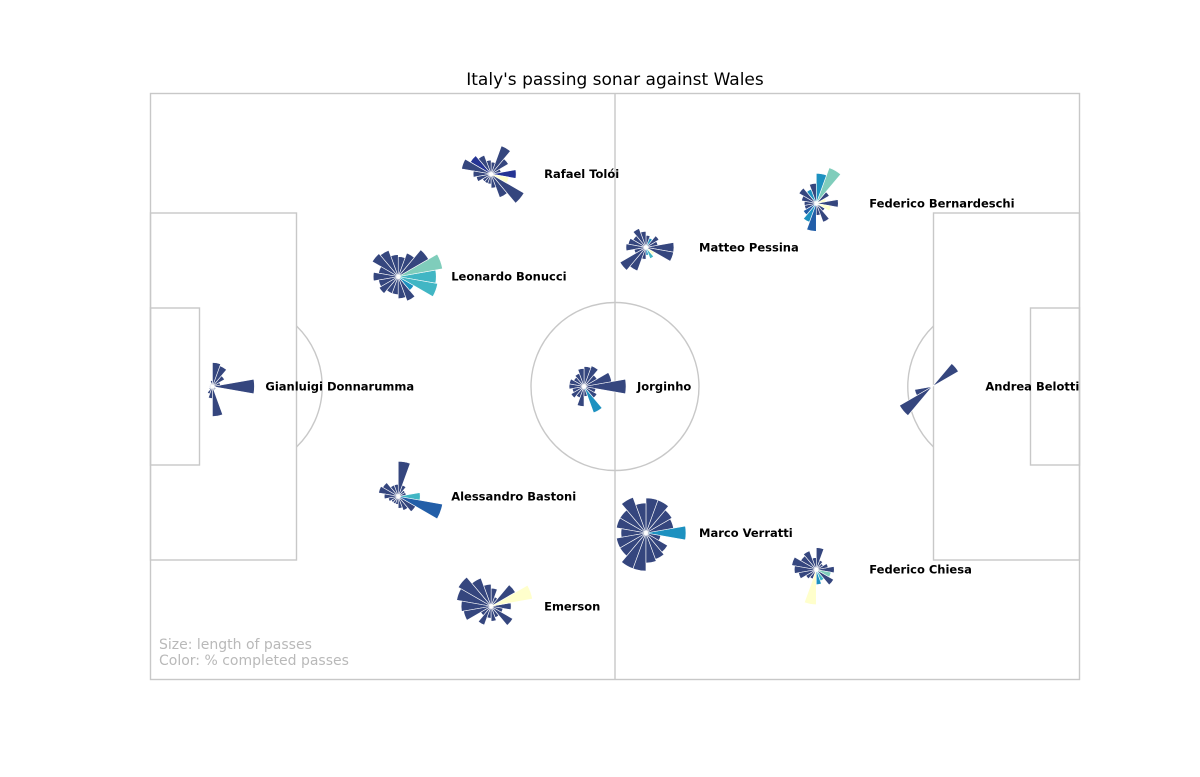  What do you see at coordinates (339, 387) in the screenshot?
I see `player-label: Gianluigi Donnarumma` at bounding box center [339, 387].